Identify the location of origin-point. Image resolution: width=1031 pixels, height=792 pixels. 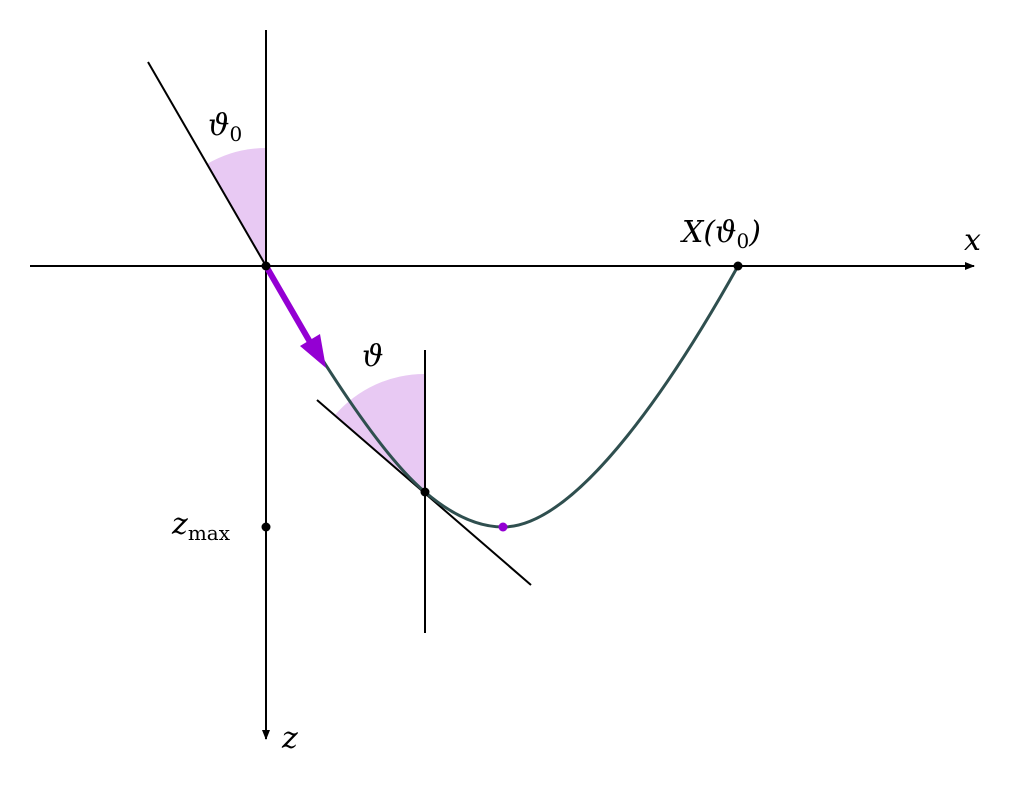
(266, 266).